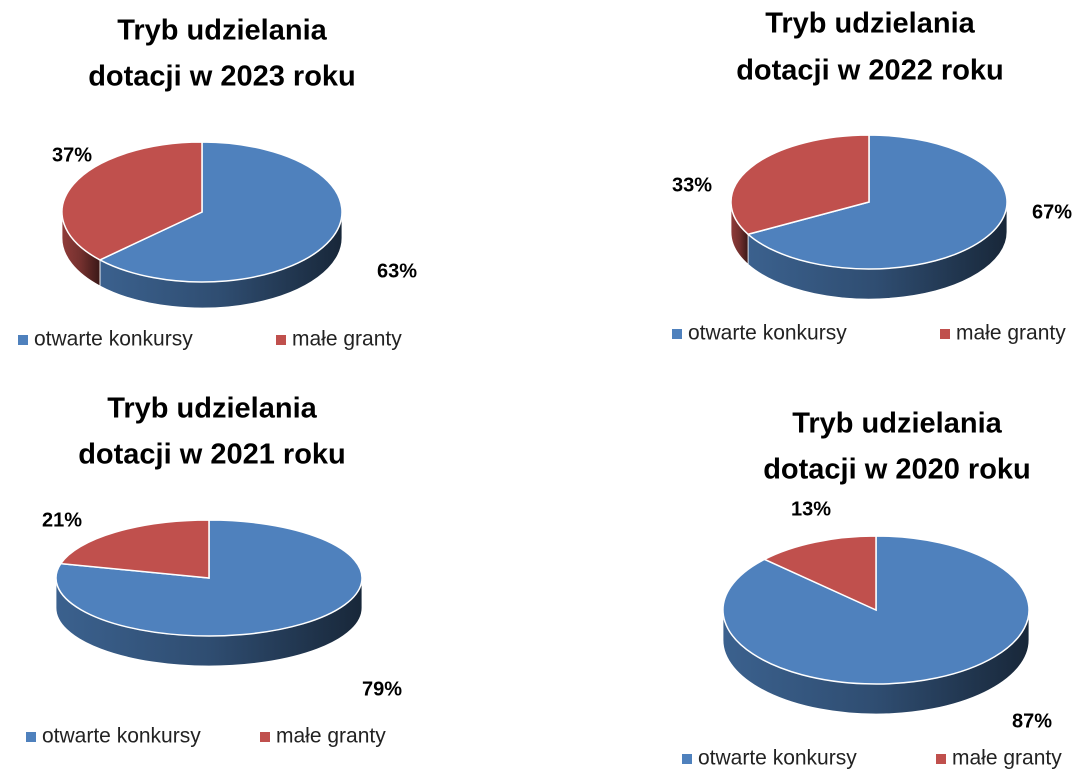 This screenshot has height=771, width=1080. I want to click on data-label: 37%, so click(72, 155).